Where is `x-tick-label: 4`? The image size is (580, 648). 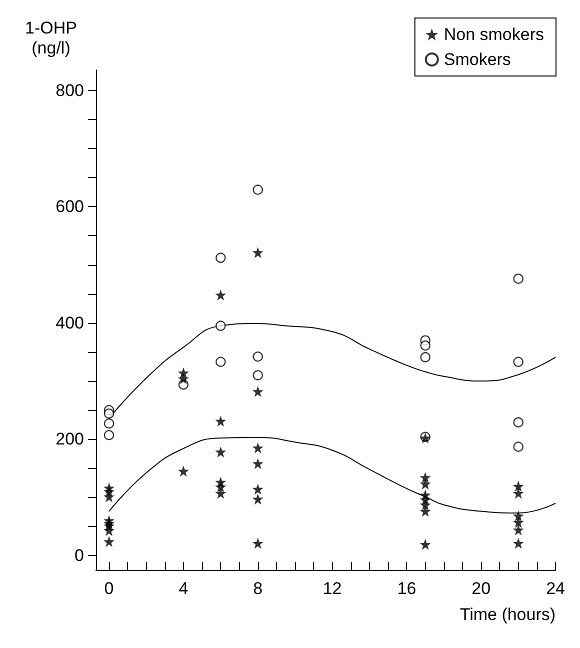 x-tick-label: 4 is located at coordinates (183, 588).